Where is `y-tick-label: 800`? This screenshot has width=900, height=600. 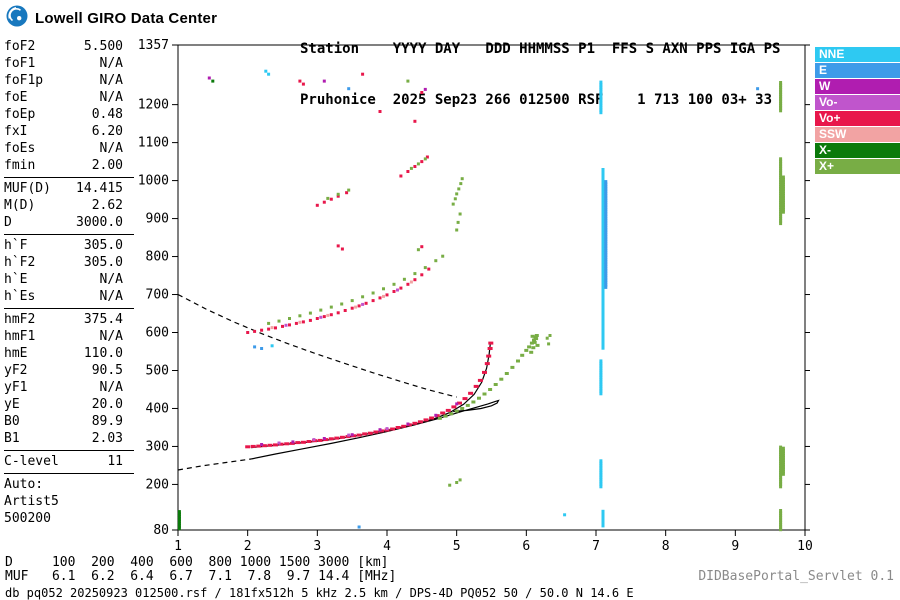
y-tick-label: 800 is located at coordinates (157, 257).